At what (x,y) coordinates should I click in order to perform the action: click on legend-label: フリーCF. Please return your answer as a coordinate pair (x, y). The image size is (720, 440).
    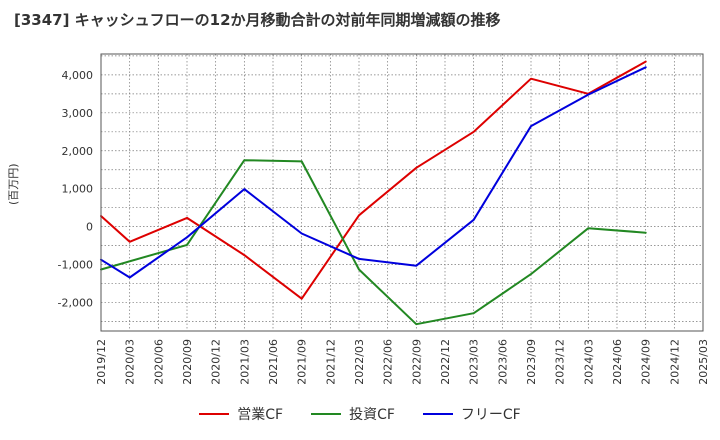
    Looking at the image, I should click on (490, 415).